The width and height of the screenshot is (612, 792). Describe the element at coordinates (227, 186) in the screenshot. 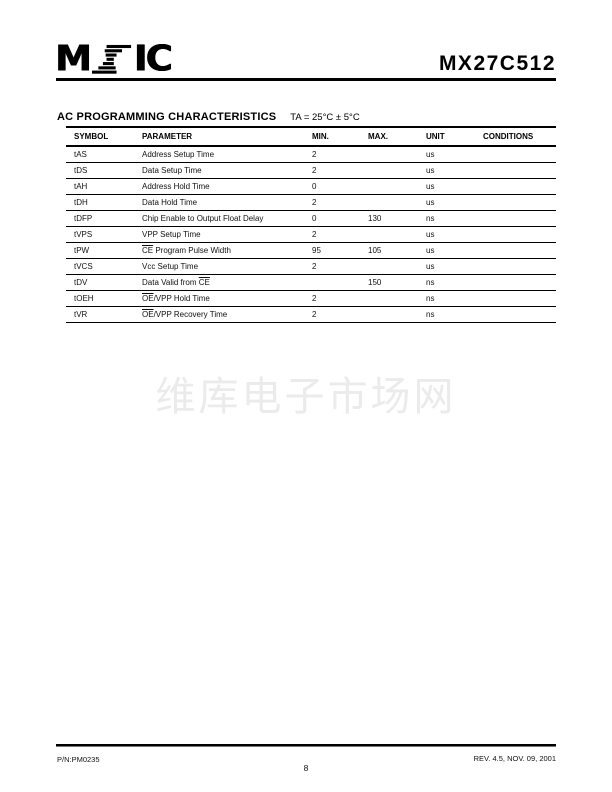

I see `cell-parameter: Address Hold Time` at that location.